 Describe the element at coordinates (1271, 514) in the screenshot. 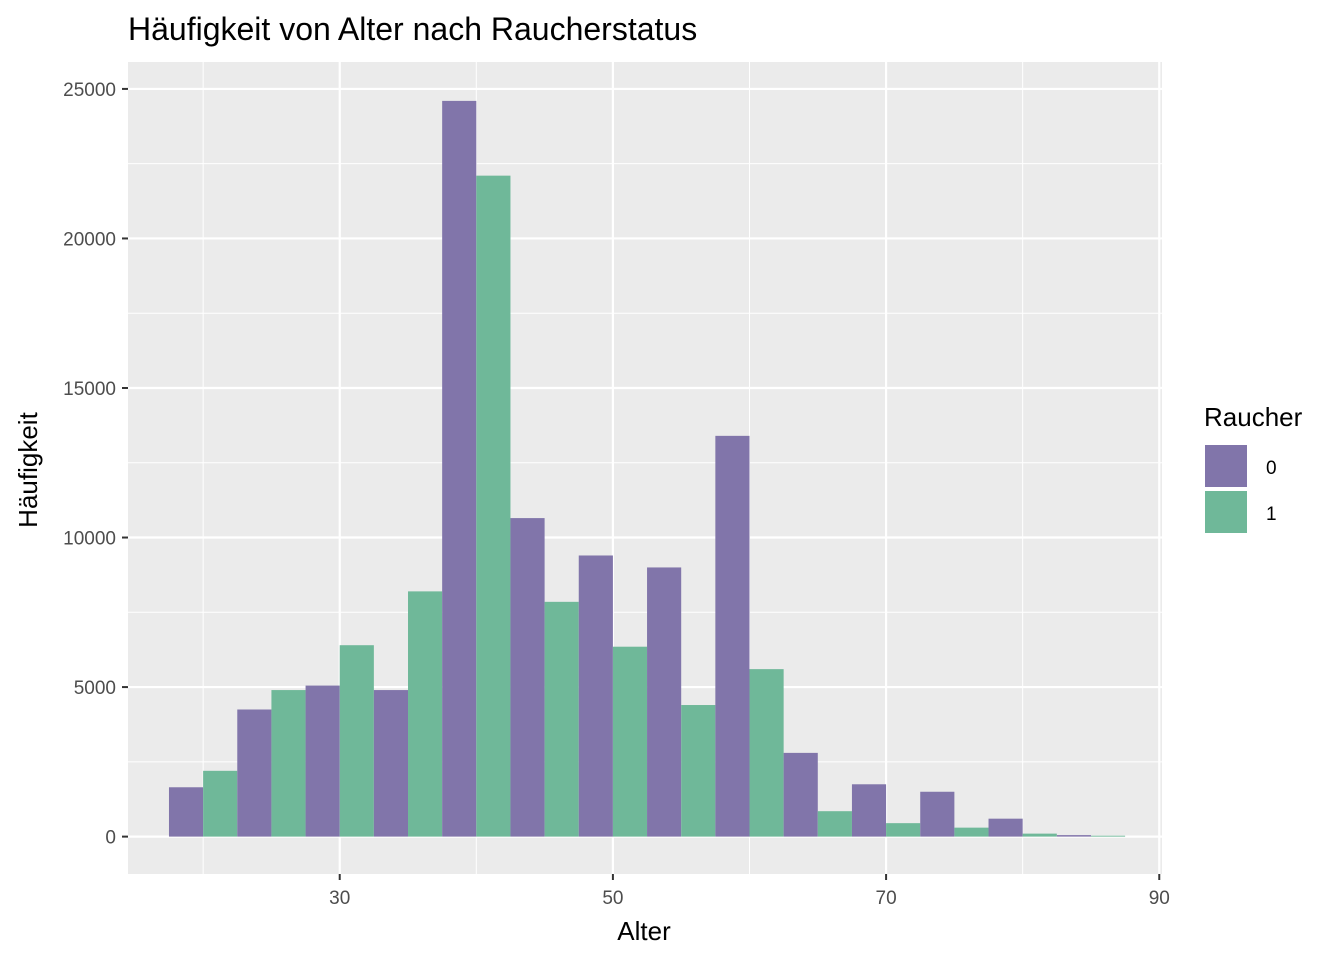

I see `legend-label-1: 1` at that location.